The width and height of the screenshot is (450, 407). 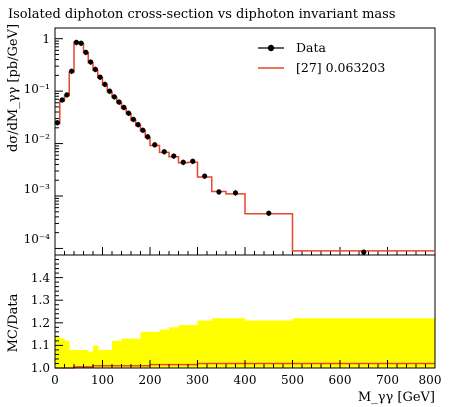 I want to click on x-tick-label: 0, so click(x=55, y=380).